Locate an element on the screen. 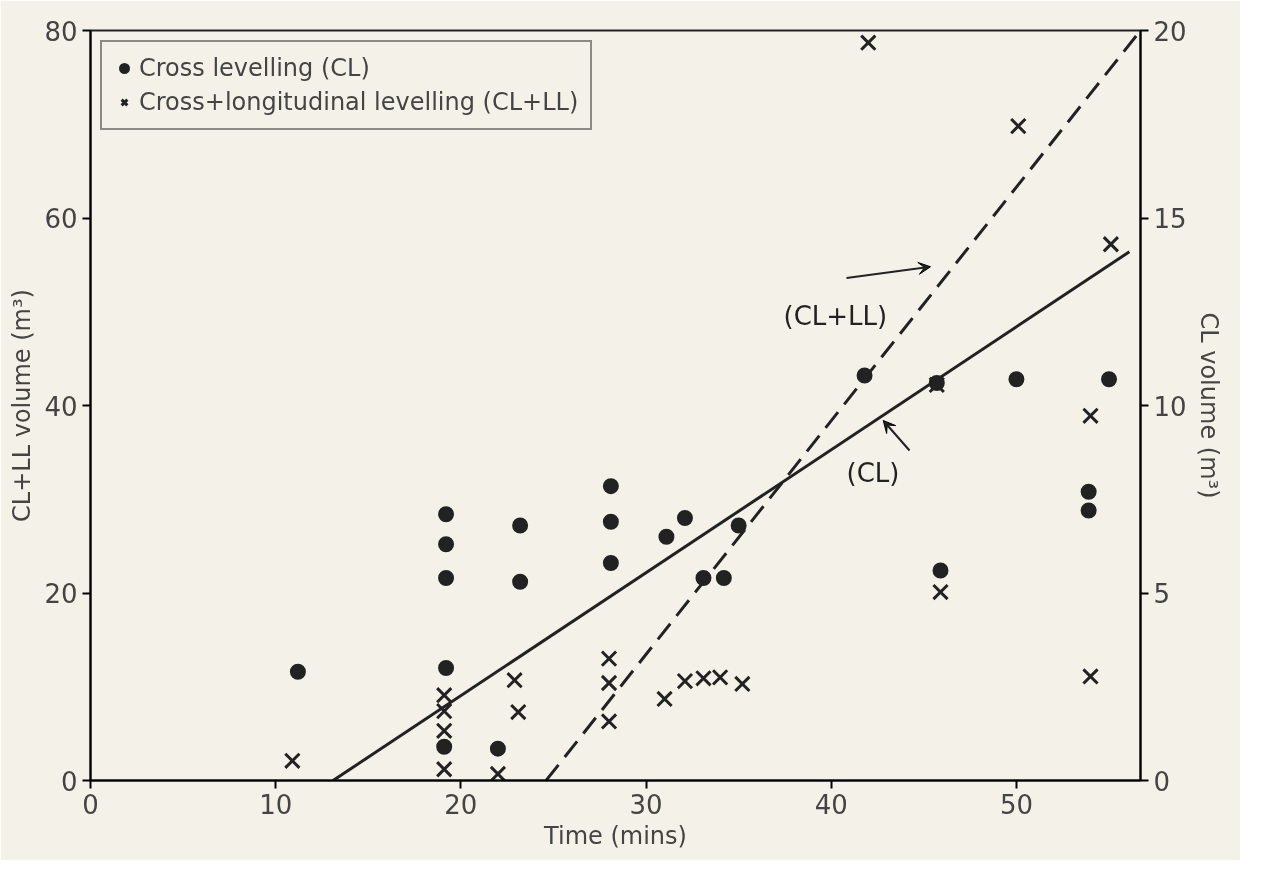 This screenshot has width=1277, height=896. x-tick-label: 30 is located at coordinates (646, 804).